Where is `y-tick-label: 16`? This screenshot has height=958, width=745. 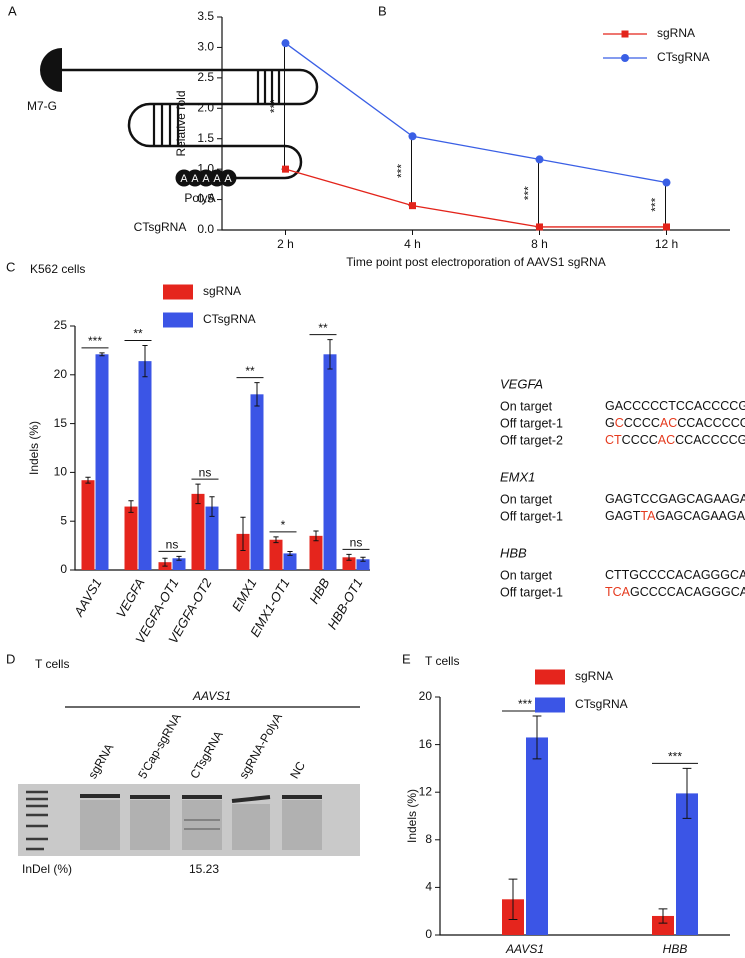
y-tick-label: 16 is located at coordinates (426, 744).